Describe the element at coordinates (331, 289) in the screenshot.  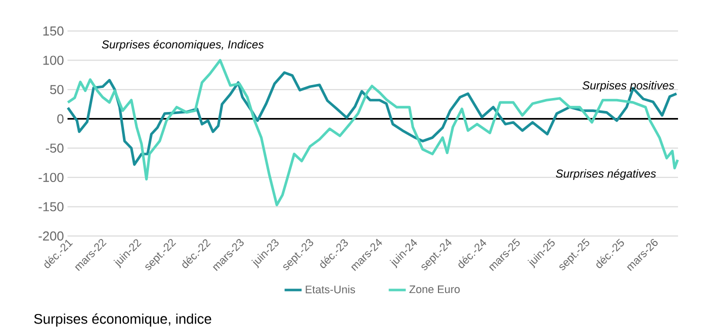
I see `legend-label: Etats-Unis` at that location.